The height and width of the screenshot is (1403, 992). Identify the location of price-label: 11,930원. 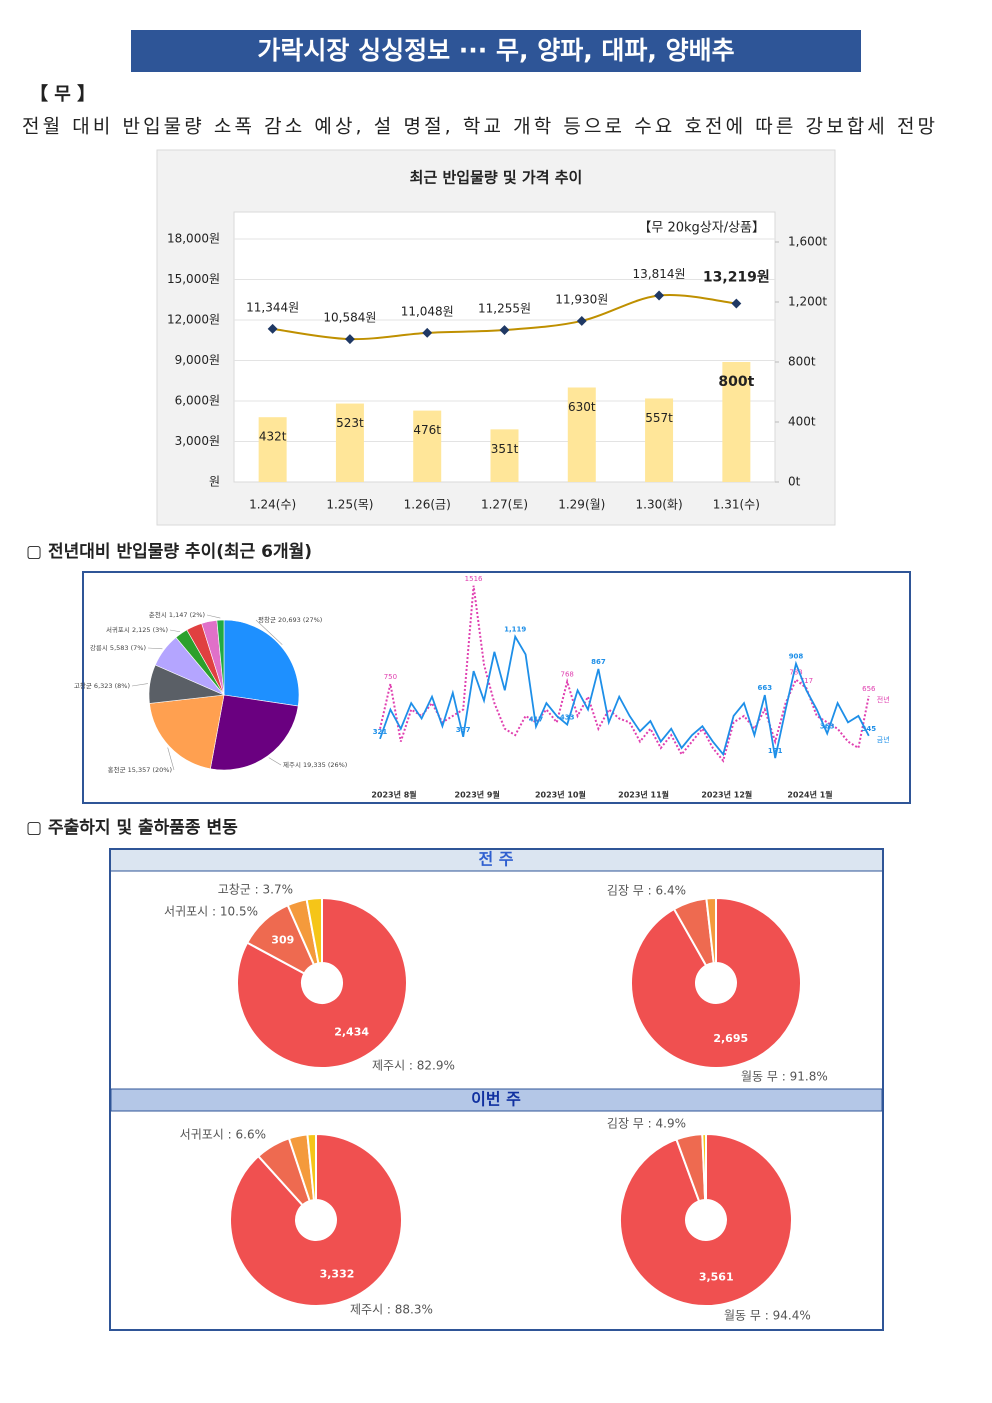
(581, 299).